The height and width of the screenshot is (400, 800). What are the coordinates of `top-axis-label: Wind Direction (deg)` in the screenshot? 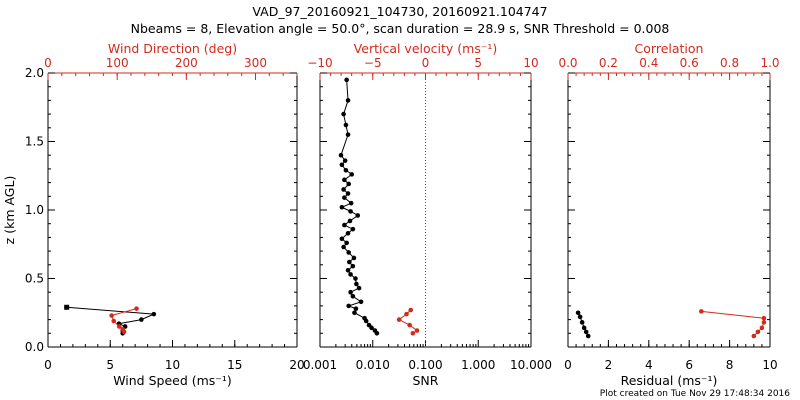 It's located at (172, 48).